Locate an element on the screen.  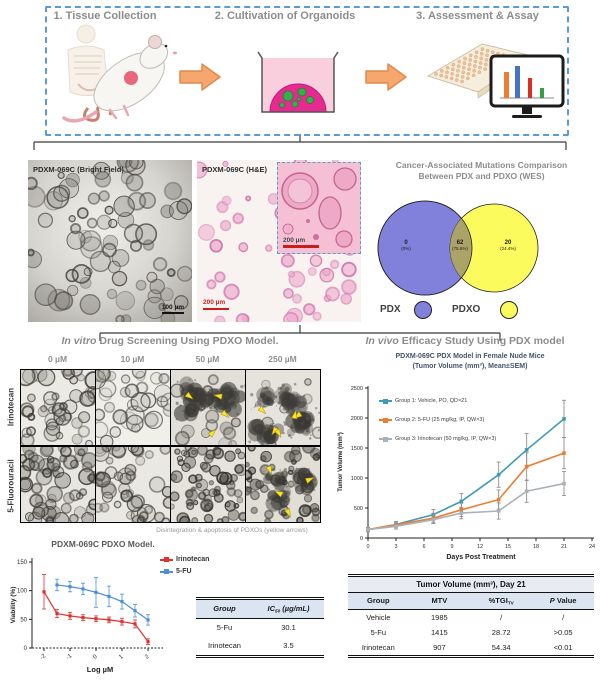
tumor-header-tgi: %TGITV is located at coordinates (501, 601).